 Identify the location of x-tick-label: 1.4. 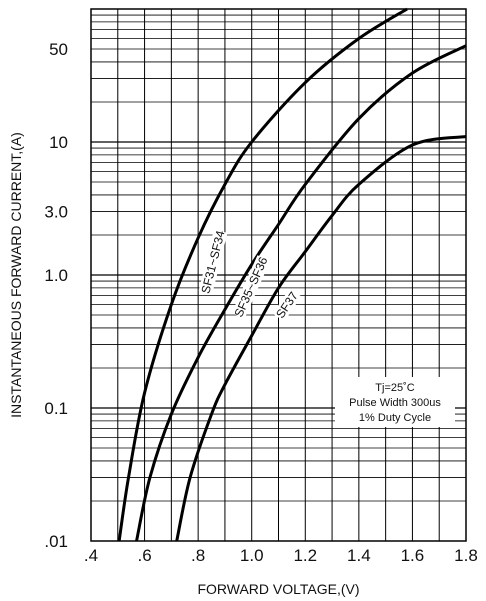
(359, 555).